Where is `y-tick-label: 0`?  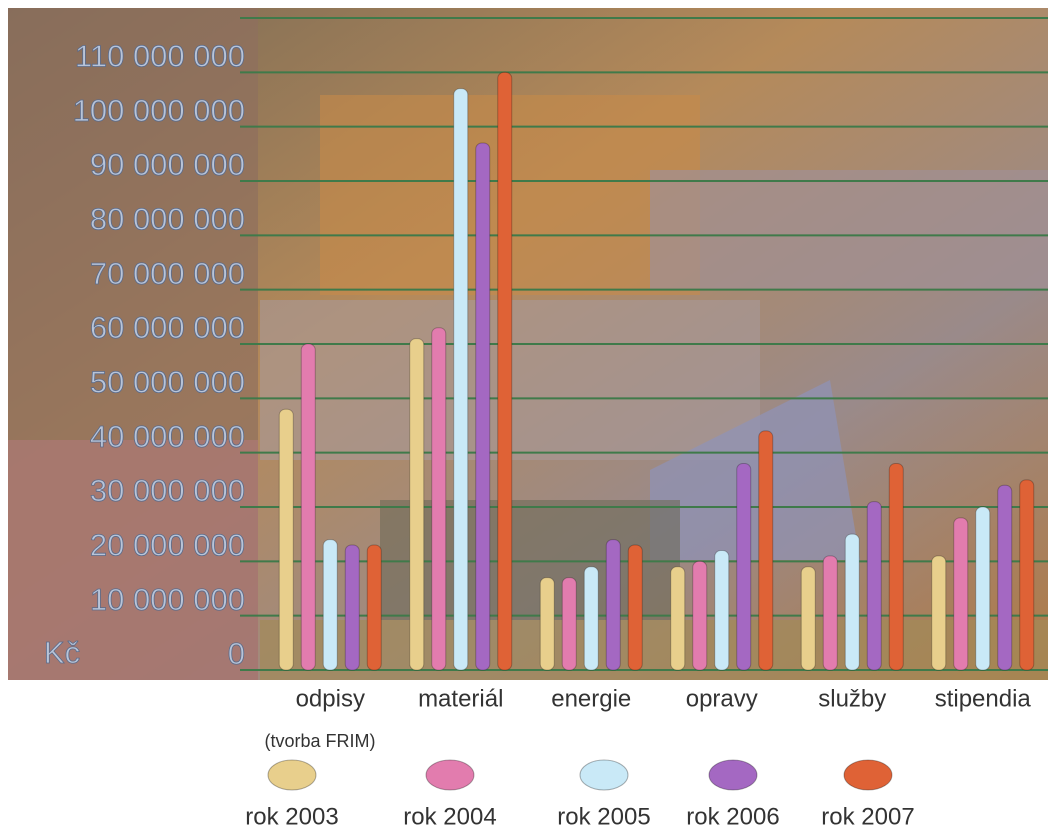 y-tick-label: 0 is located at coordinates (236, 653).